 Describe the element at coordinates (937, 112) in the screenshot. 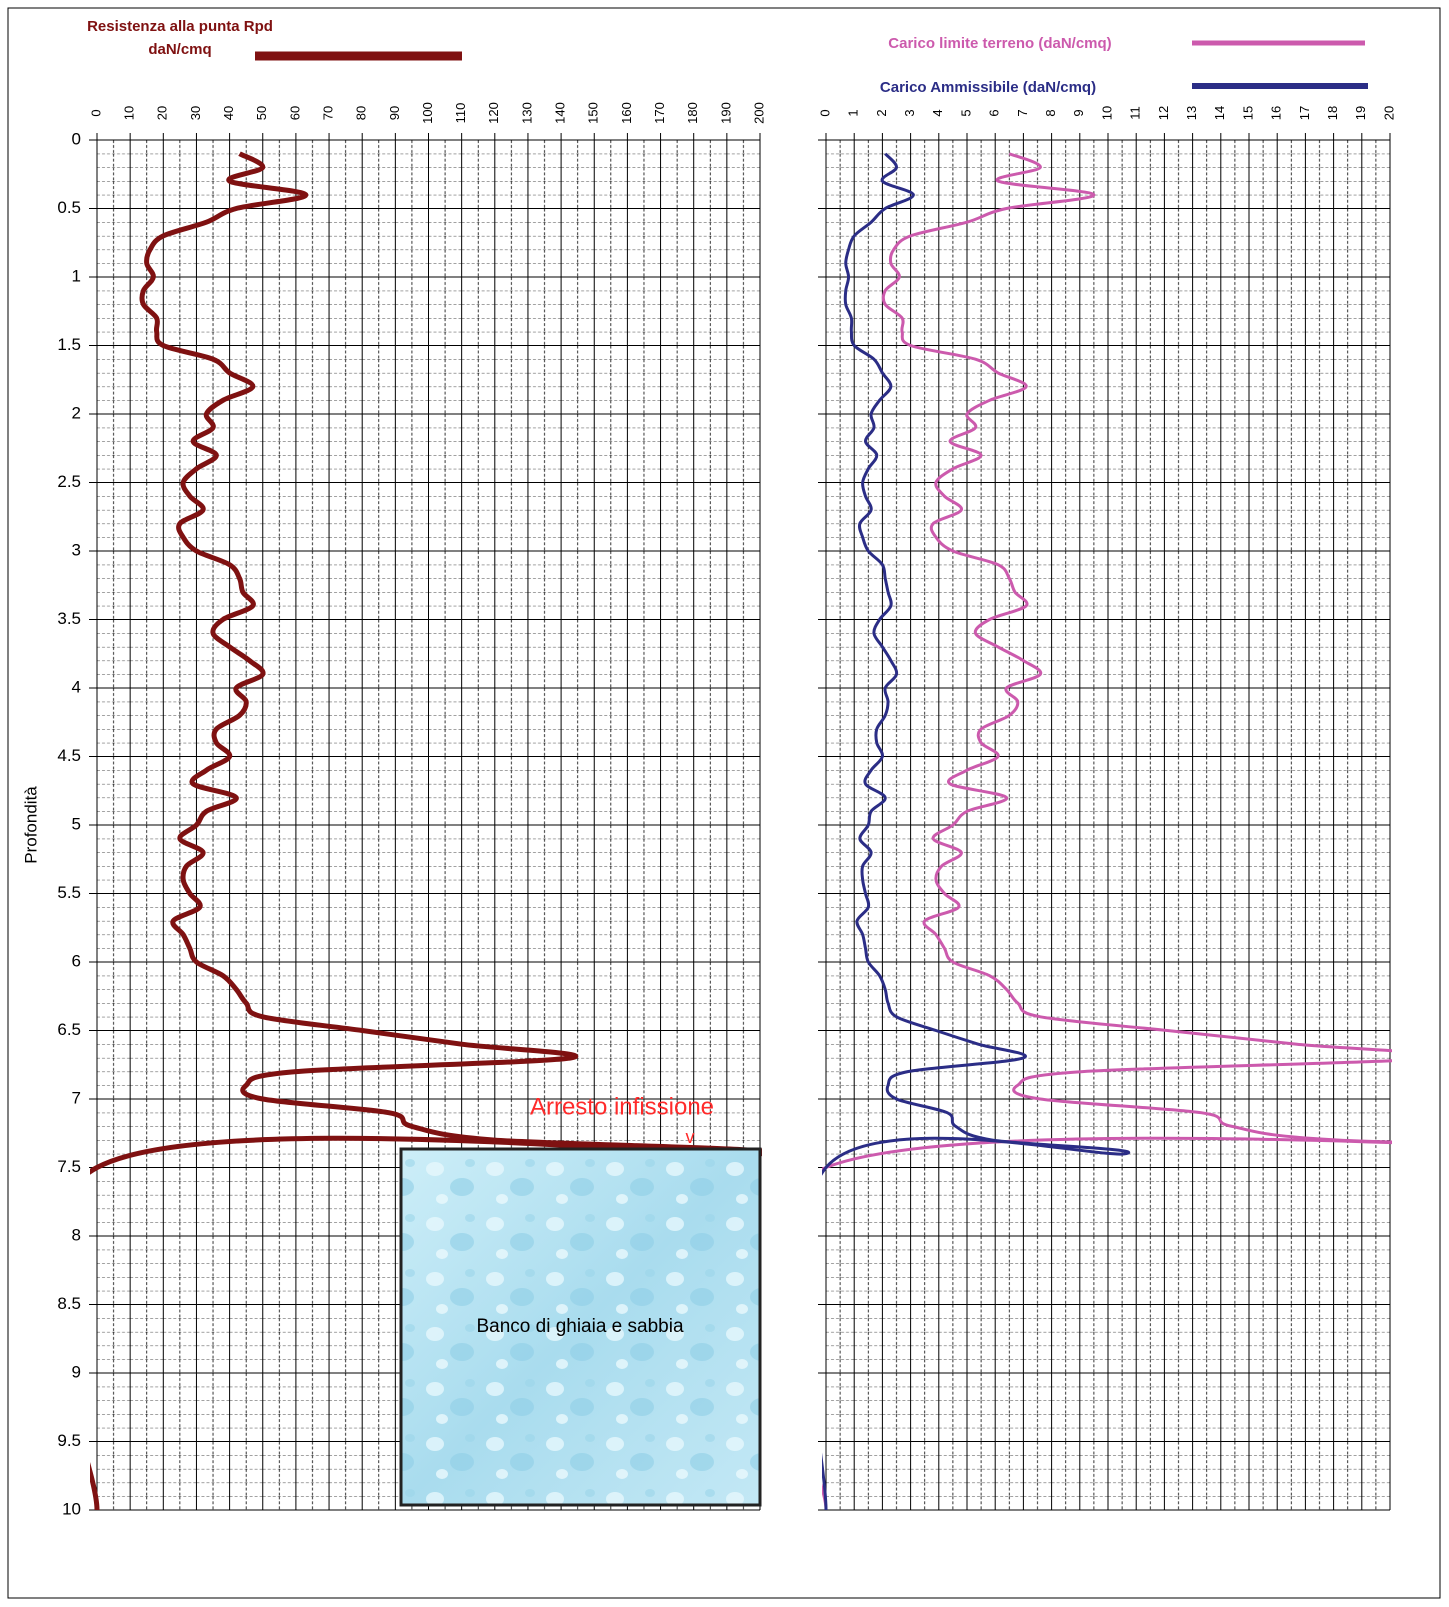

I see `x-tick-label: 4` at that location.